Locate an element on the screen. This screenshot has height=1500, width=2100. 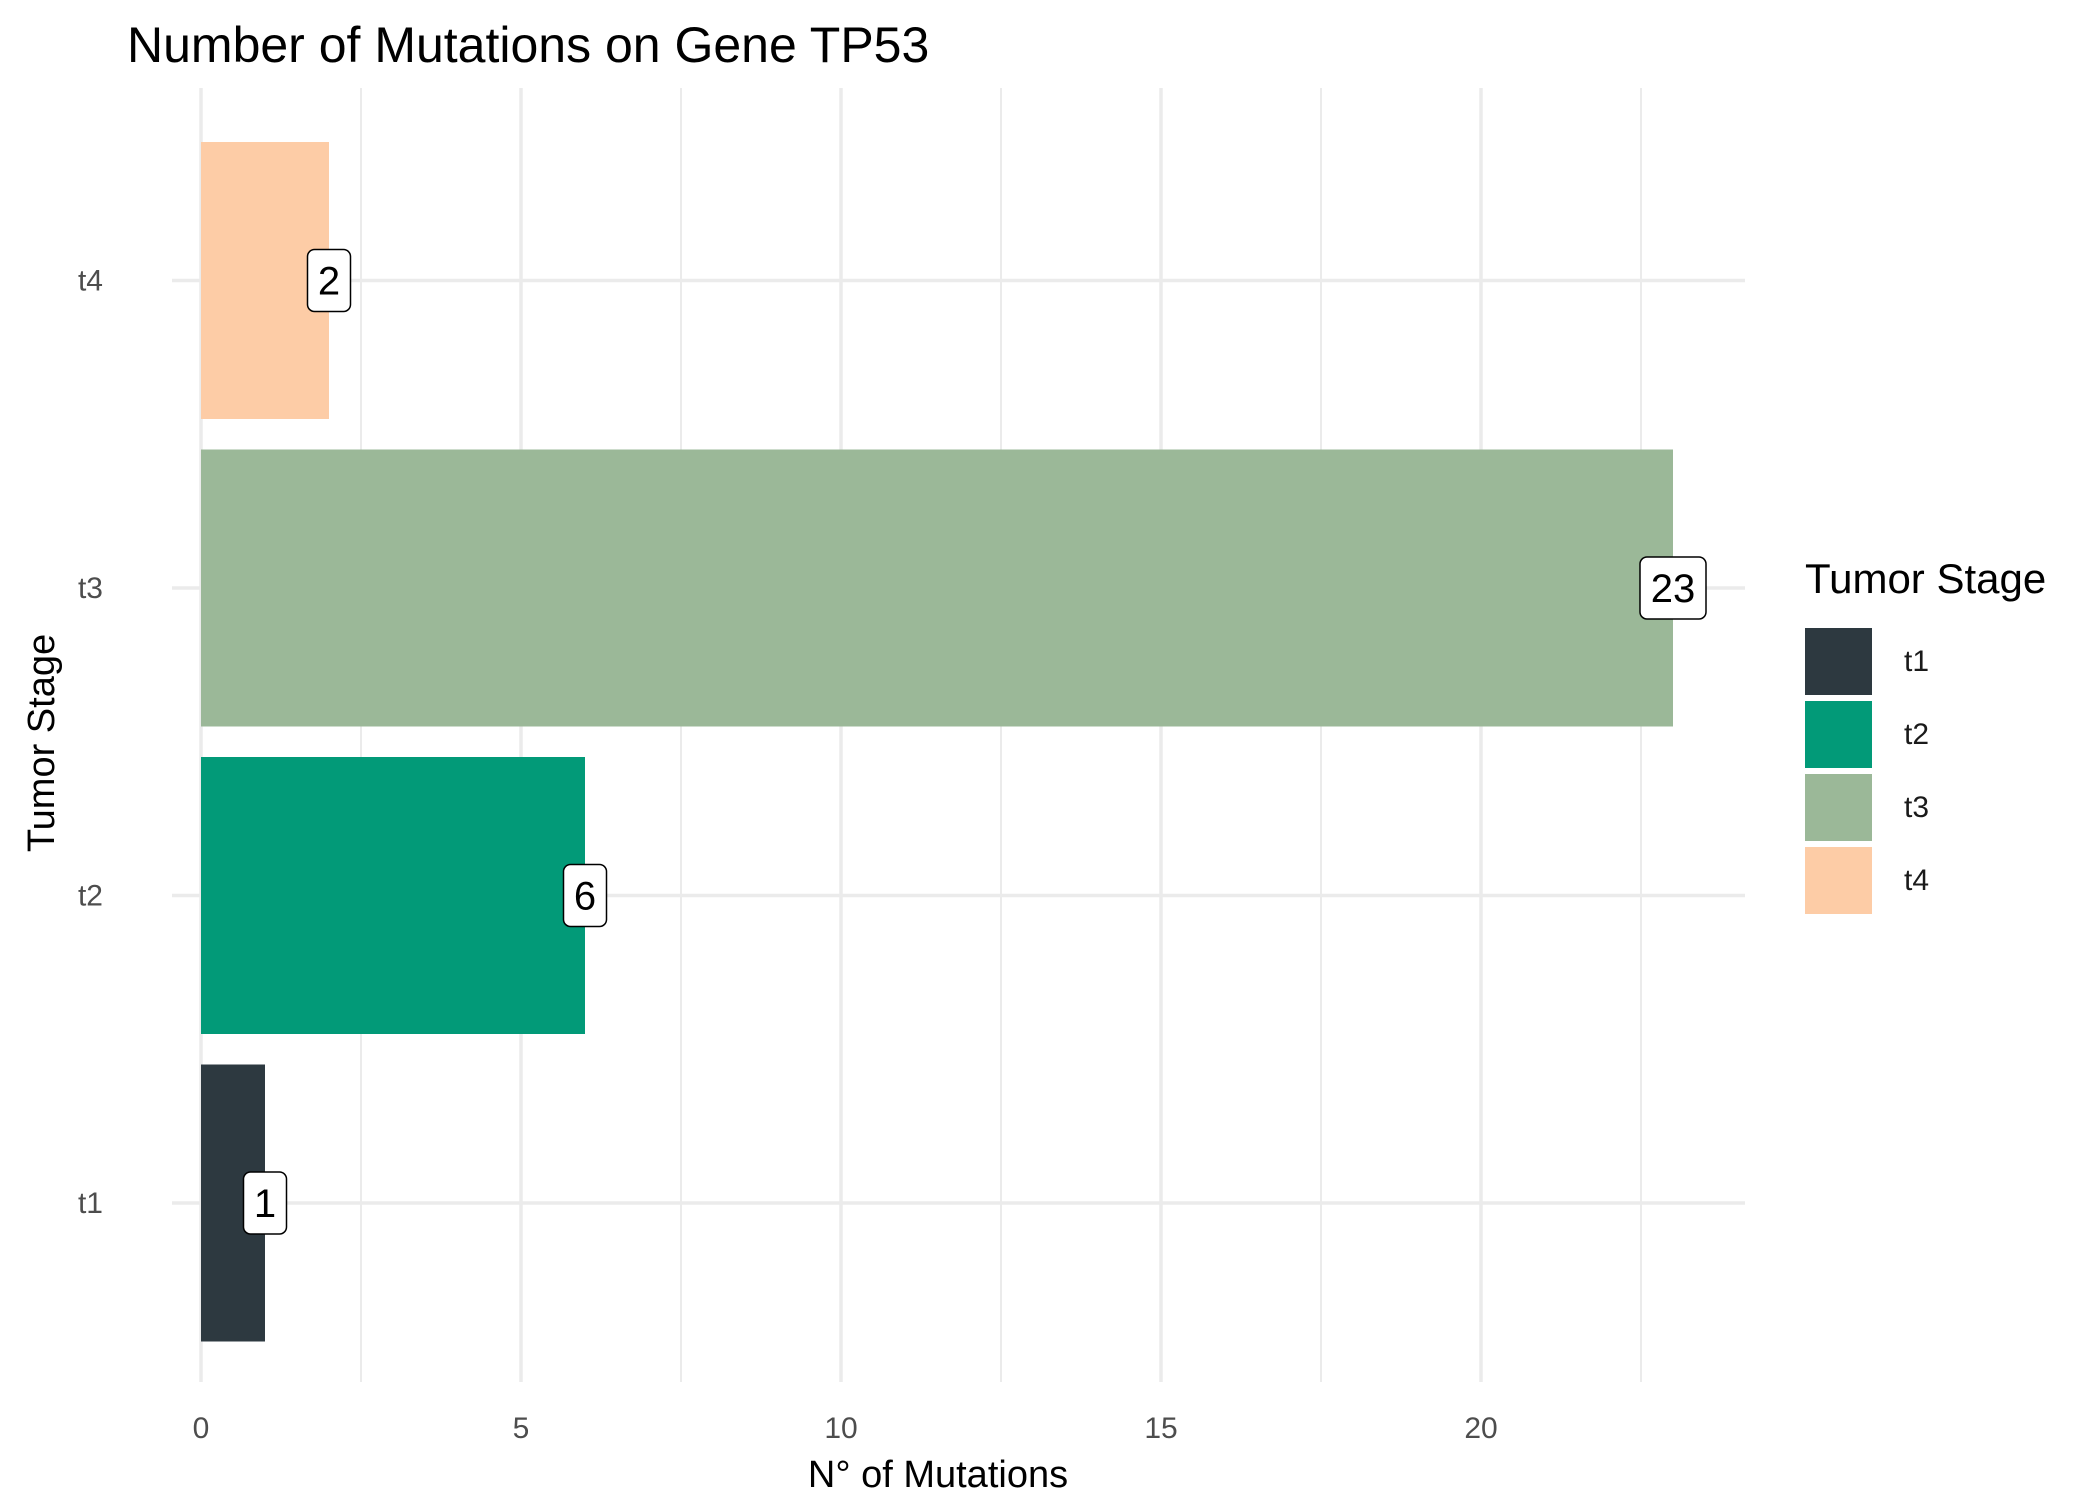
legend-label: t1 is located at coordinates (1917, 661).